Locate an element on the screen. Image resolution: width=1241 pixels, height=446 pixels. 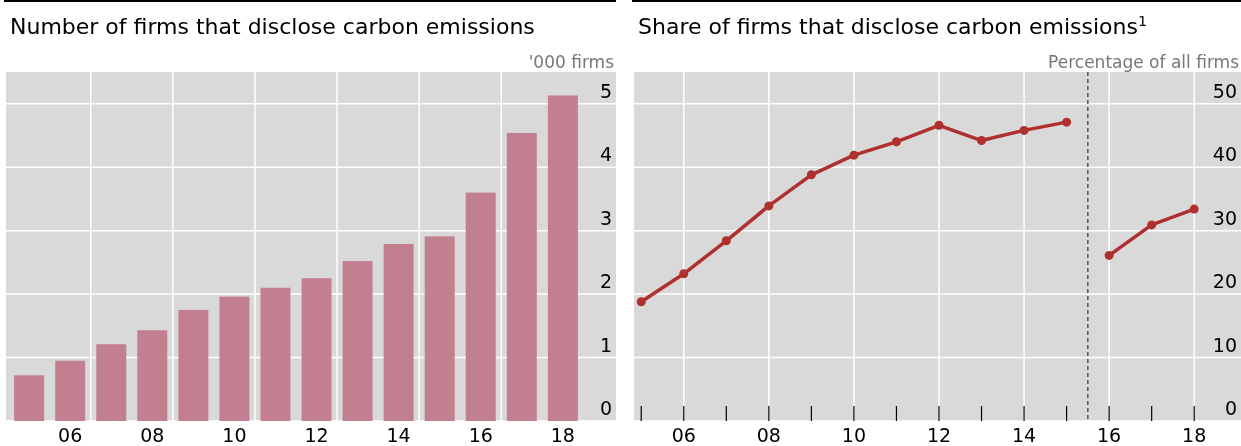
y-tick-label: 10 is located at coordinates (1224, 344).